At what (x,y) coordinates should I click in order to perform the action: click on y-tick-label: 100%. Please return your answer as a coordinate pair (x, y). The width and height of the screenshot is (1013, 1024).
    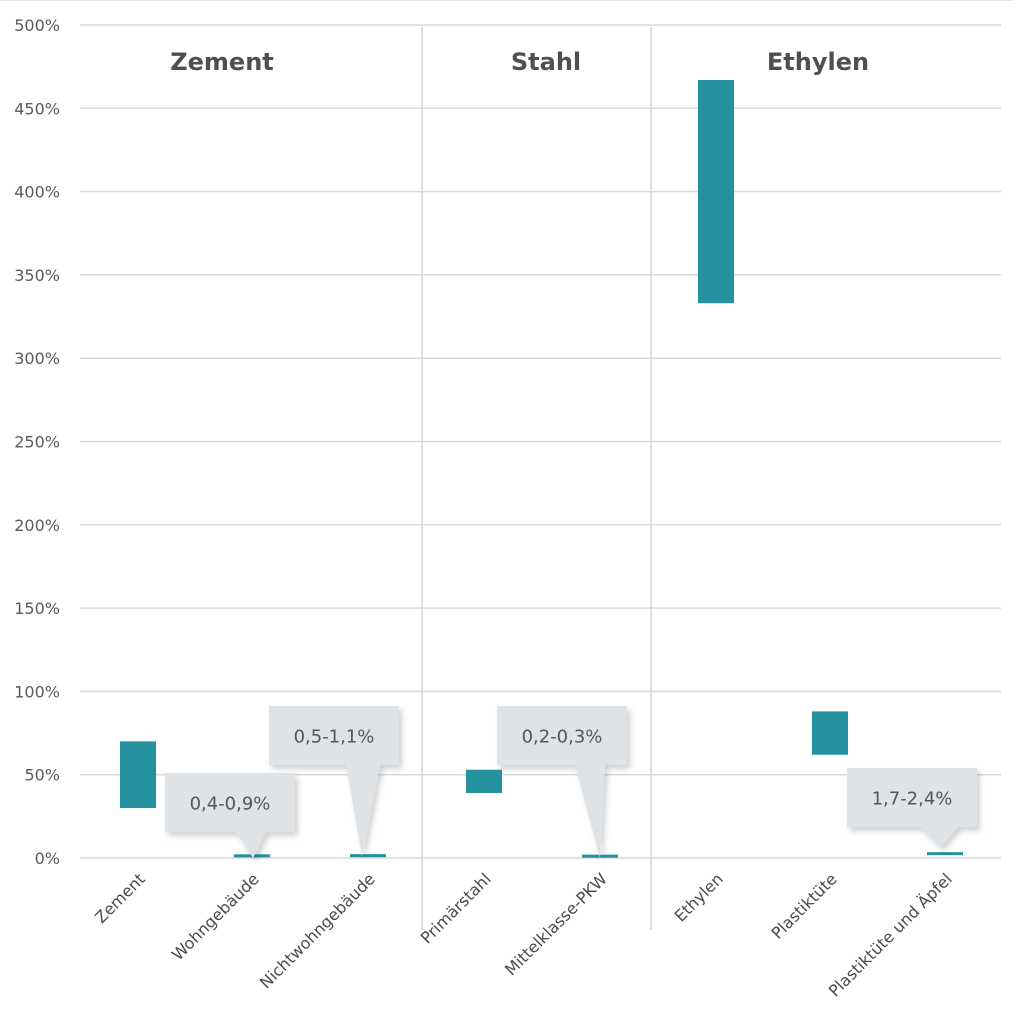
    Looking at the image, I should click on (37, 691).